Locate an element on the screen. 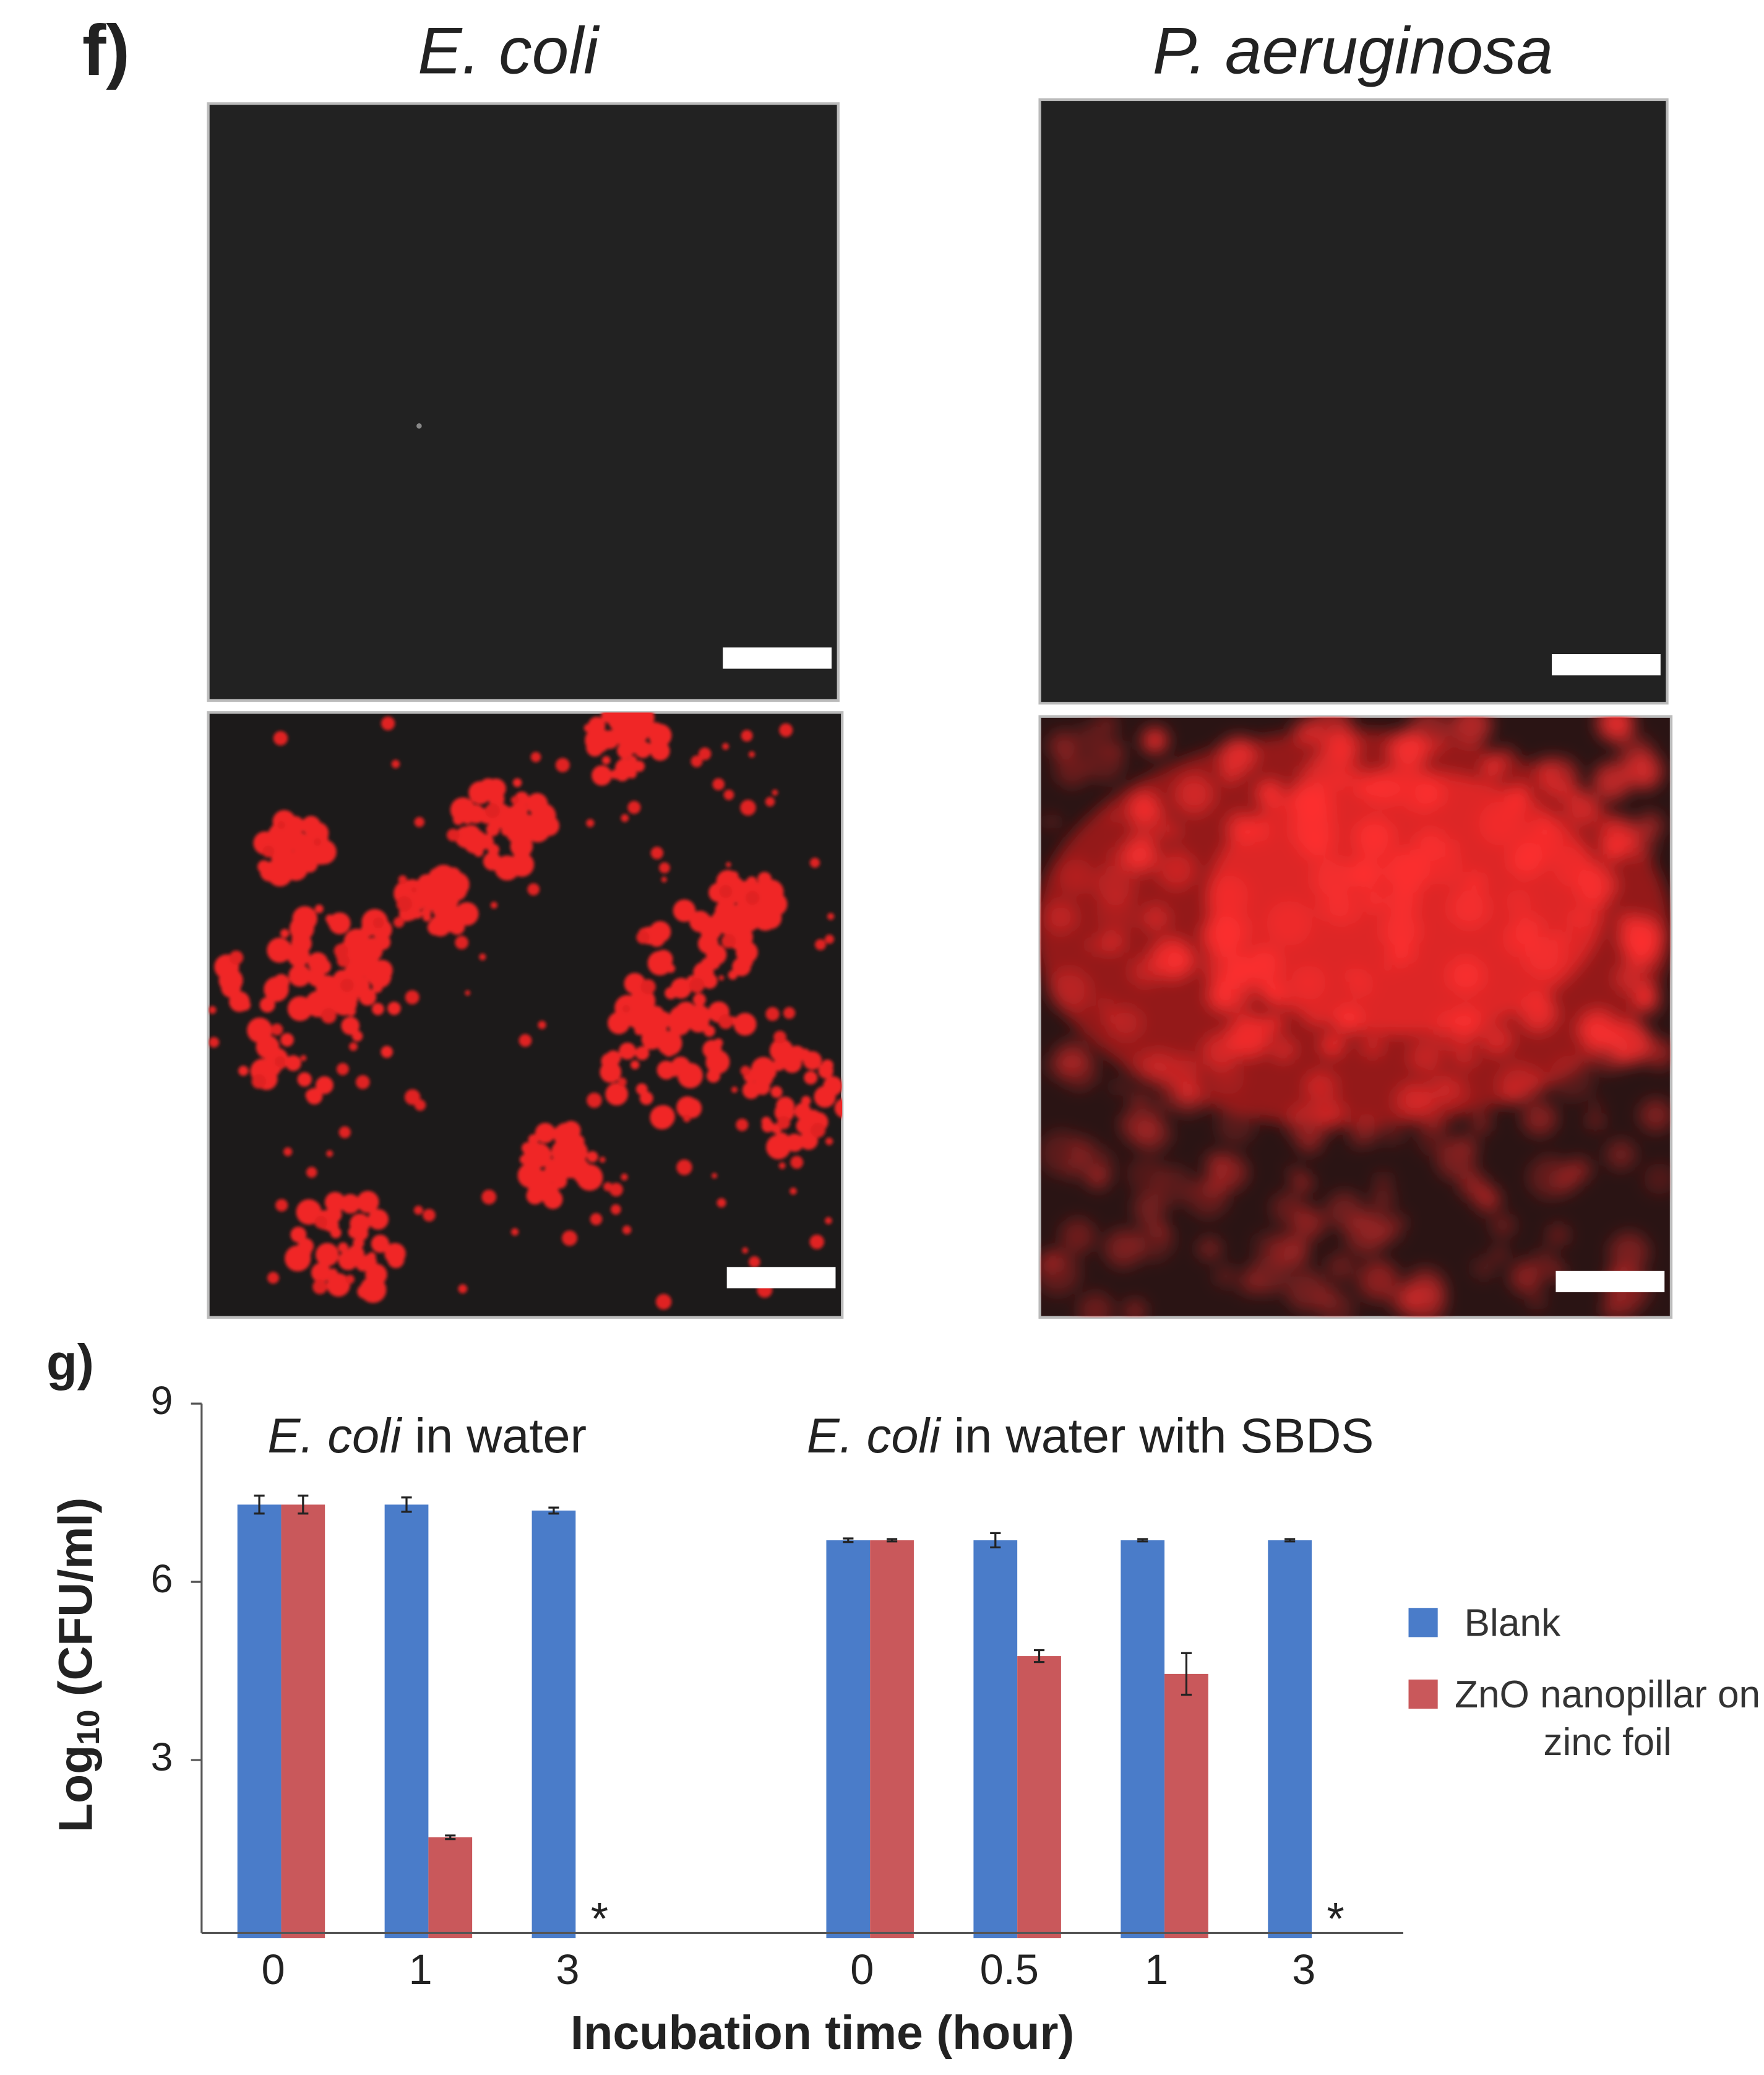  y-axis-title: Log10 (CFU/ml) is located at coordinates (77, 1665).